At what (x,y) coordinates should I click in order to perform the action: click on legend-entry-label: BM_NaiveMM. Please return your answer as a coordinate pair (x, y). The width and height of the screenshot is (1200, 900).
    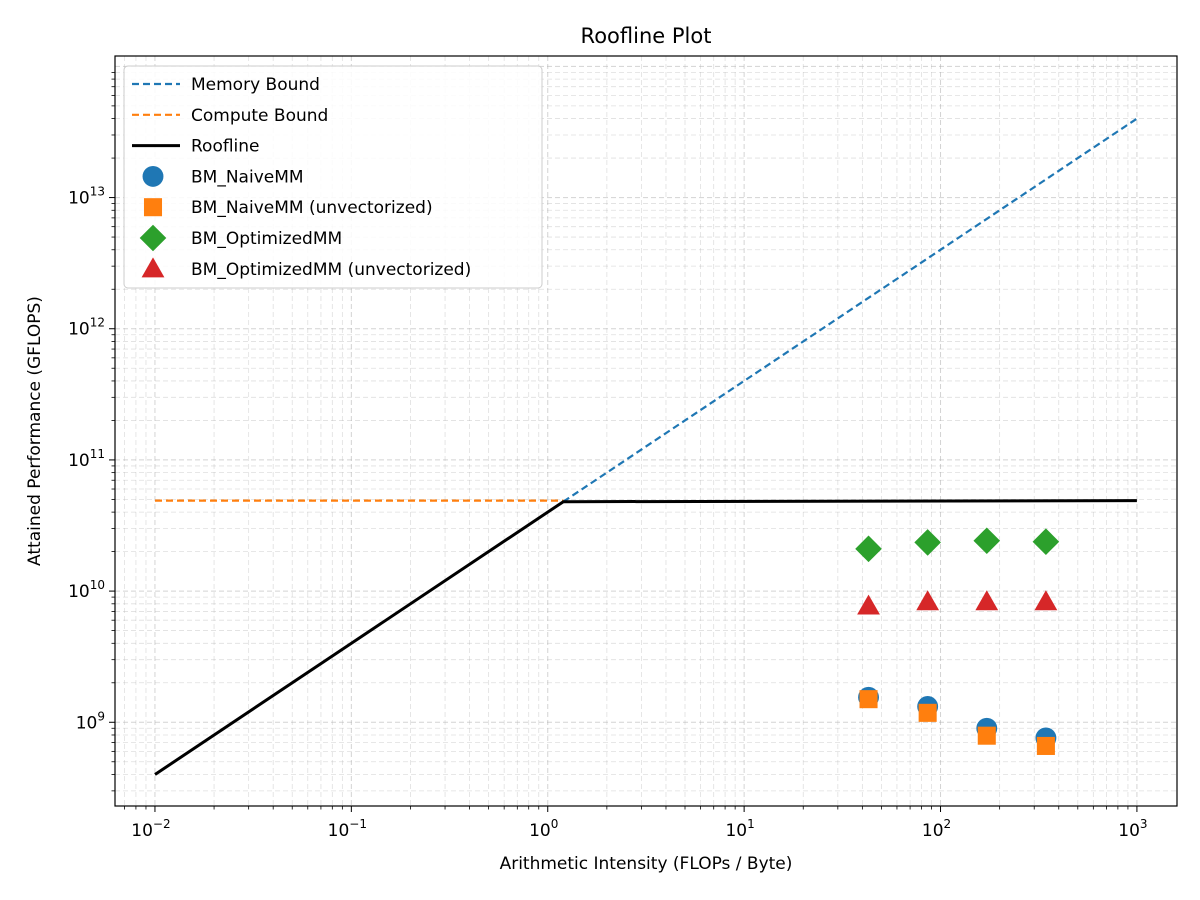
    Looking at the image, I should click on (247, 177).